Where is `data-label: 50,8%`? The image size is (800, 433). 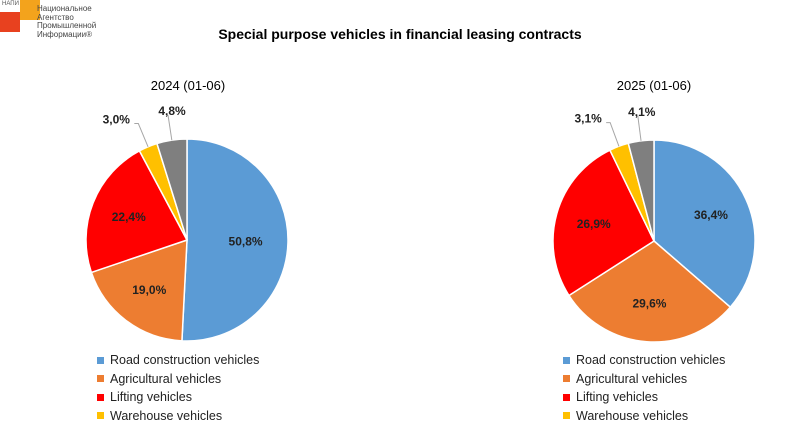 data-label: 50,8% is located at coordinates (246, 241).